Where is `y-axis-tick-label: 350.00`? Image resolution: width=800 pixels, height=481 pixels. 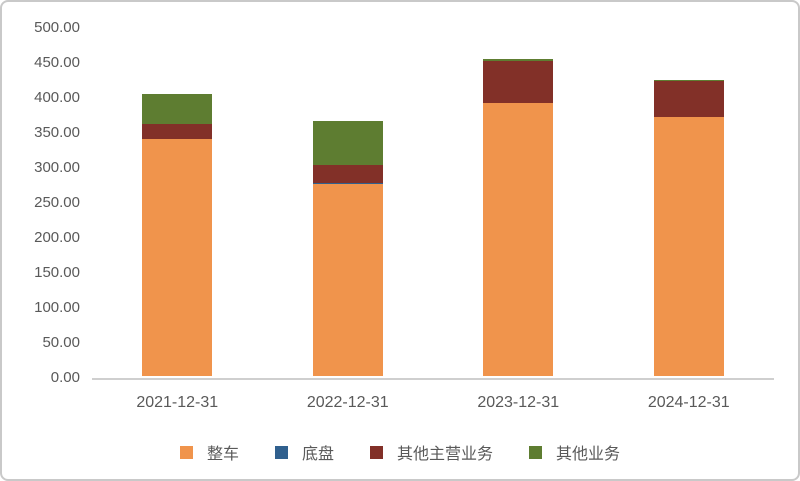 y-axis-tick-label: 350.00 is located at coordinates (57, 132).